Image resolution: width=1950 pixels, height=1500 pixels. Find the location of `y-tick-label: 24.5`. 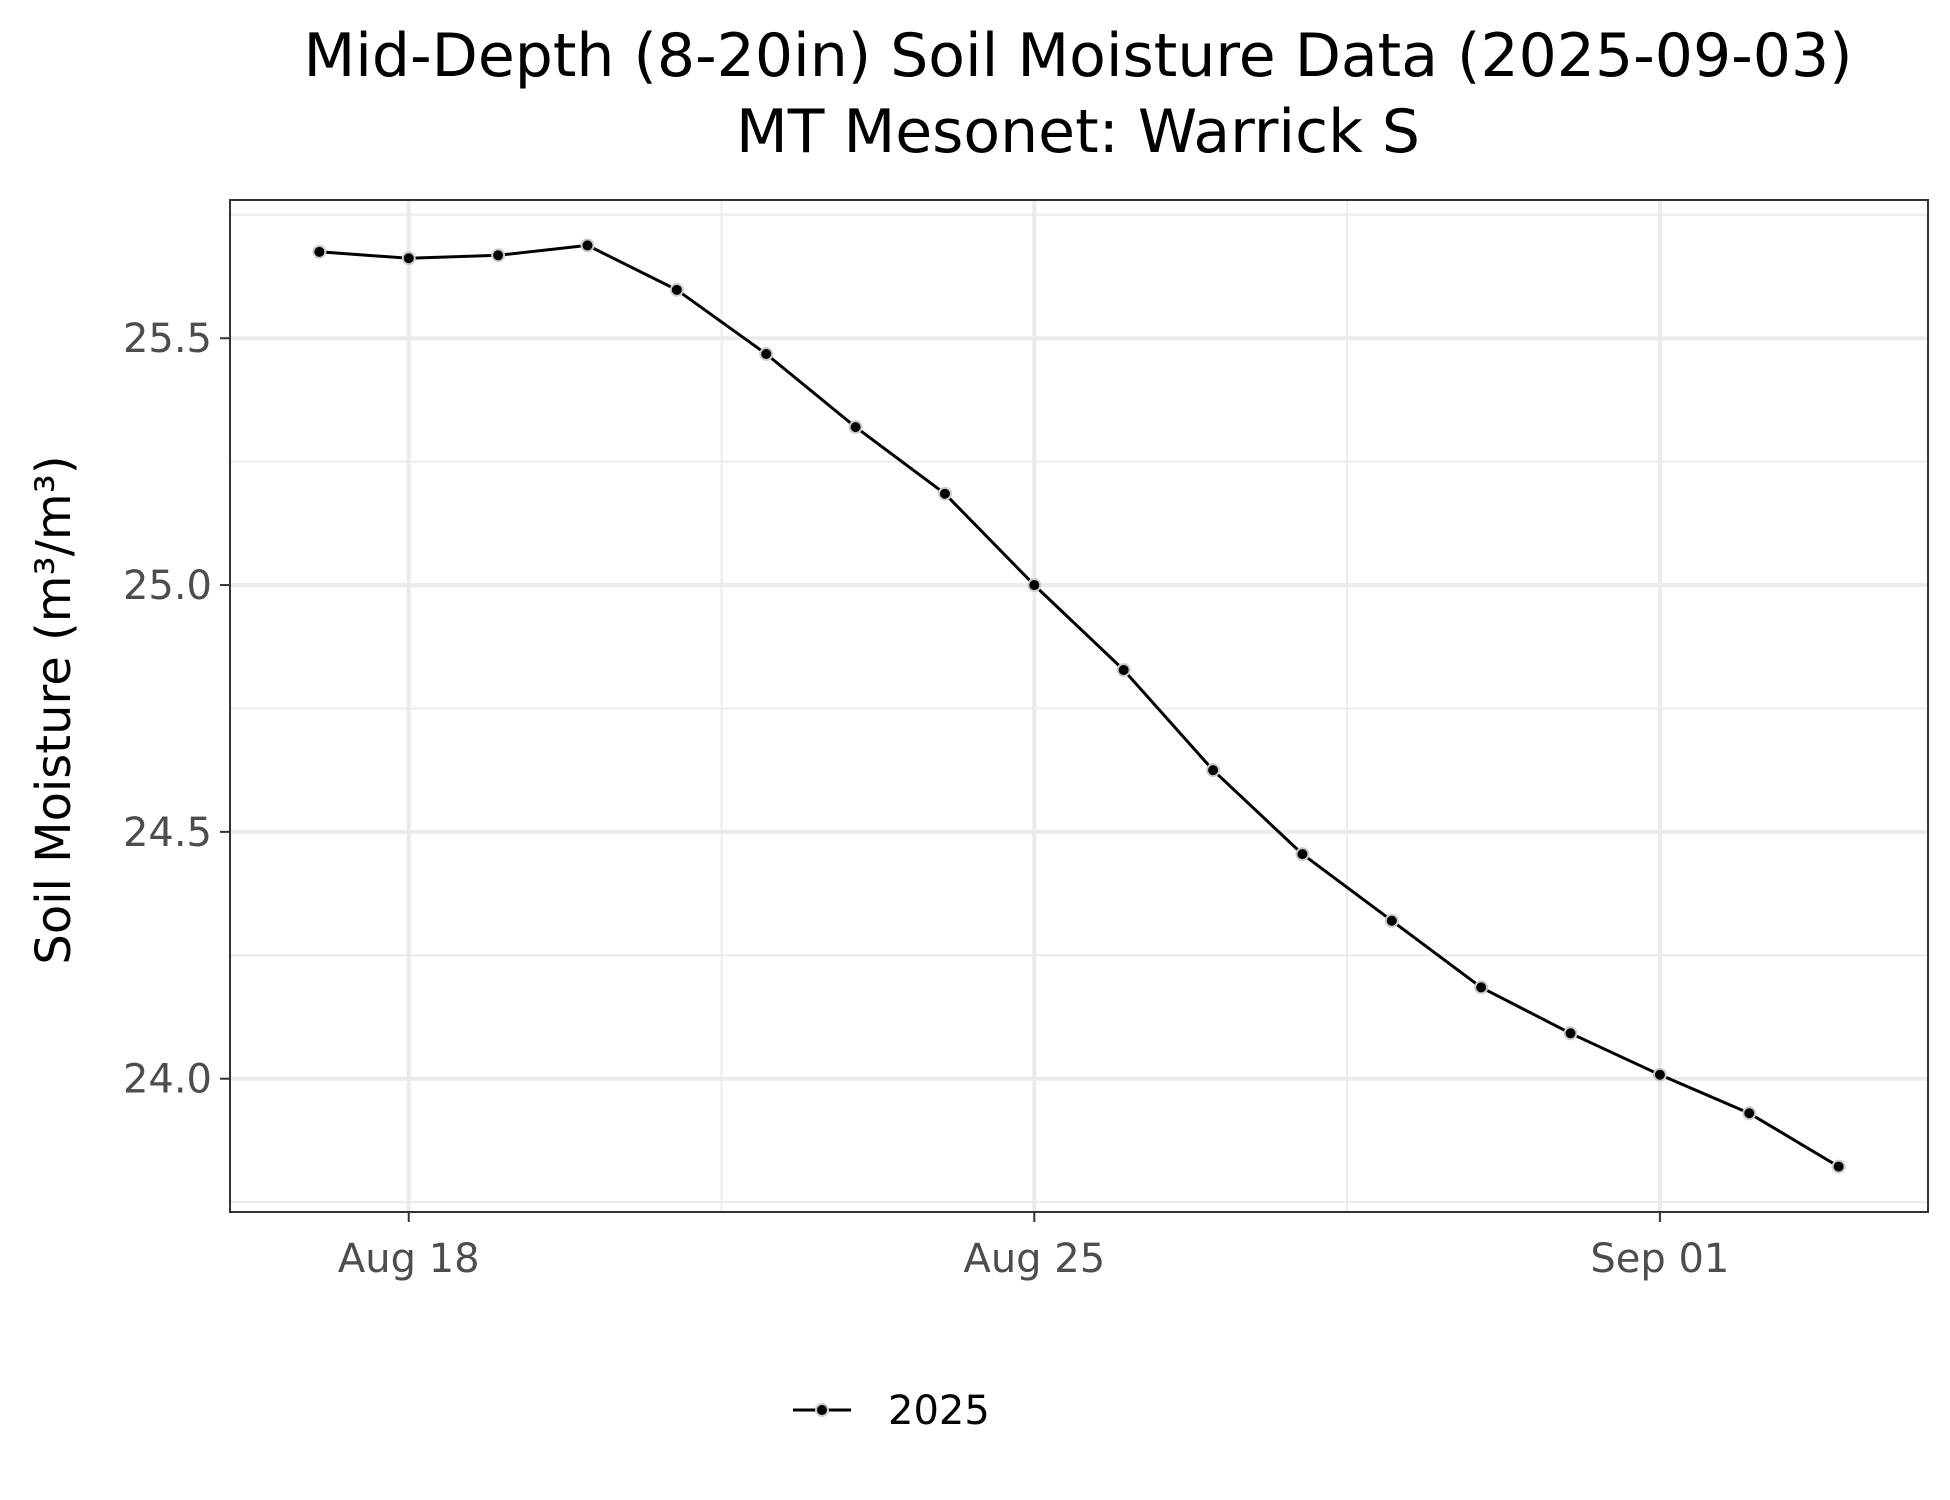

y-tick-label: 24.5 is located at coordinates (167, 833).